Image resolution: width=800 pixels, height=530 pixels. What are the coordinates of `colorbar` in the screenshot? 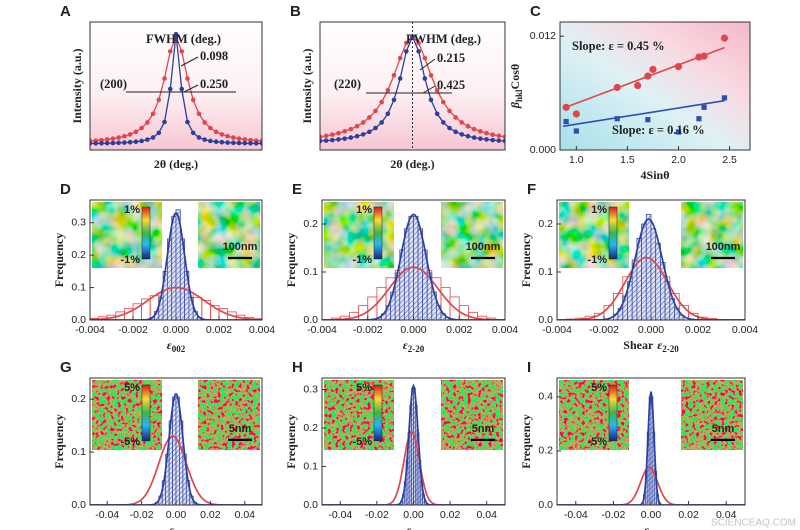 It's located at (146, 413).